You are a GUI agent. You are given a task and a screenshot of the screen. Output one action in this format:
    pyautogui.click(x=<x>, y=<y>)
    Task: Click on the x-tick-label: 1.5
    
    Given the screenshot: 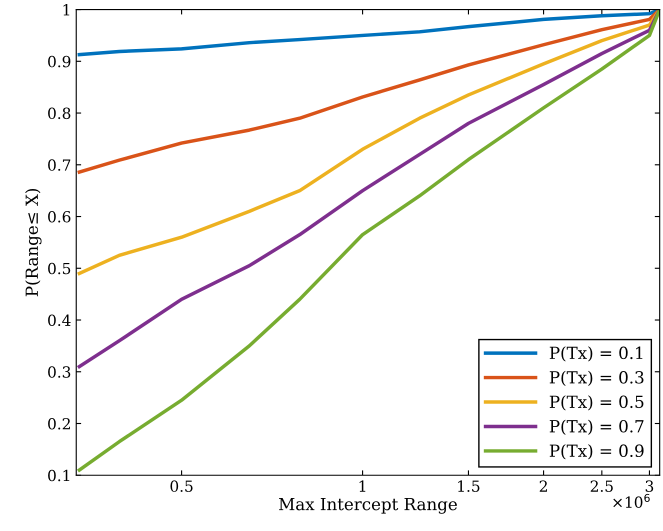 What is the action you would take?
    pyautogui.click(x=469, y=486)
    